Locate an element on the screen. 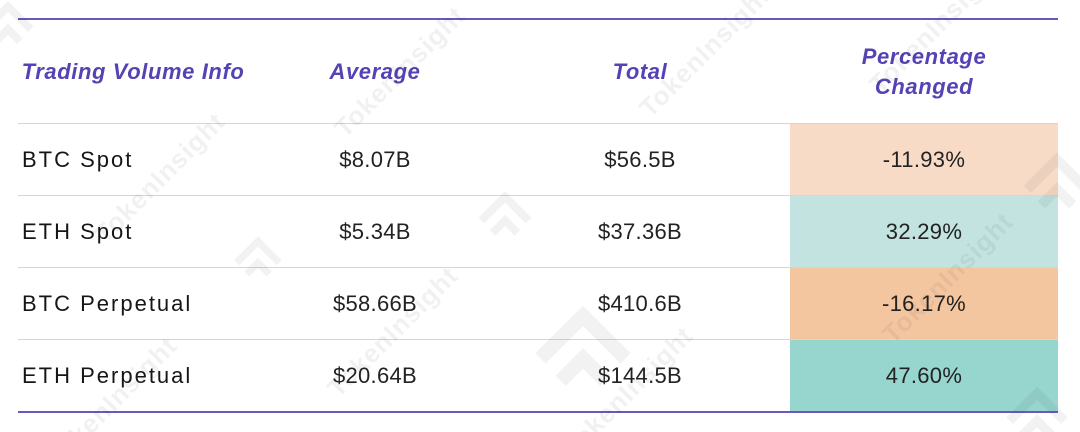  column-header-trading-volume-info: Trading Volume Info is located at coordinates (133, 71).